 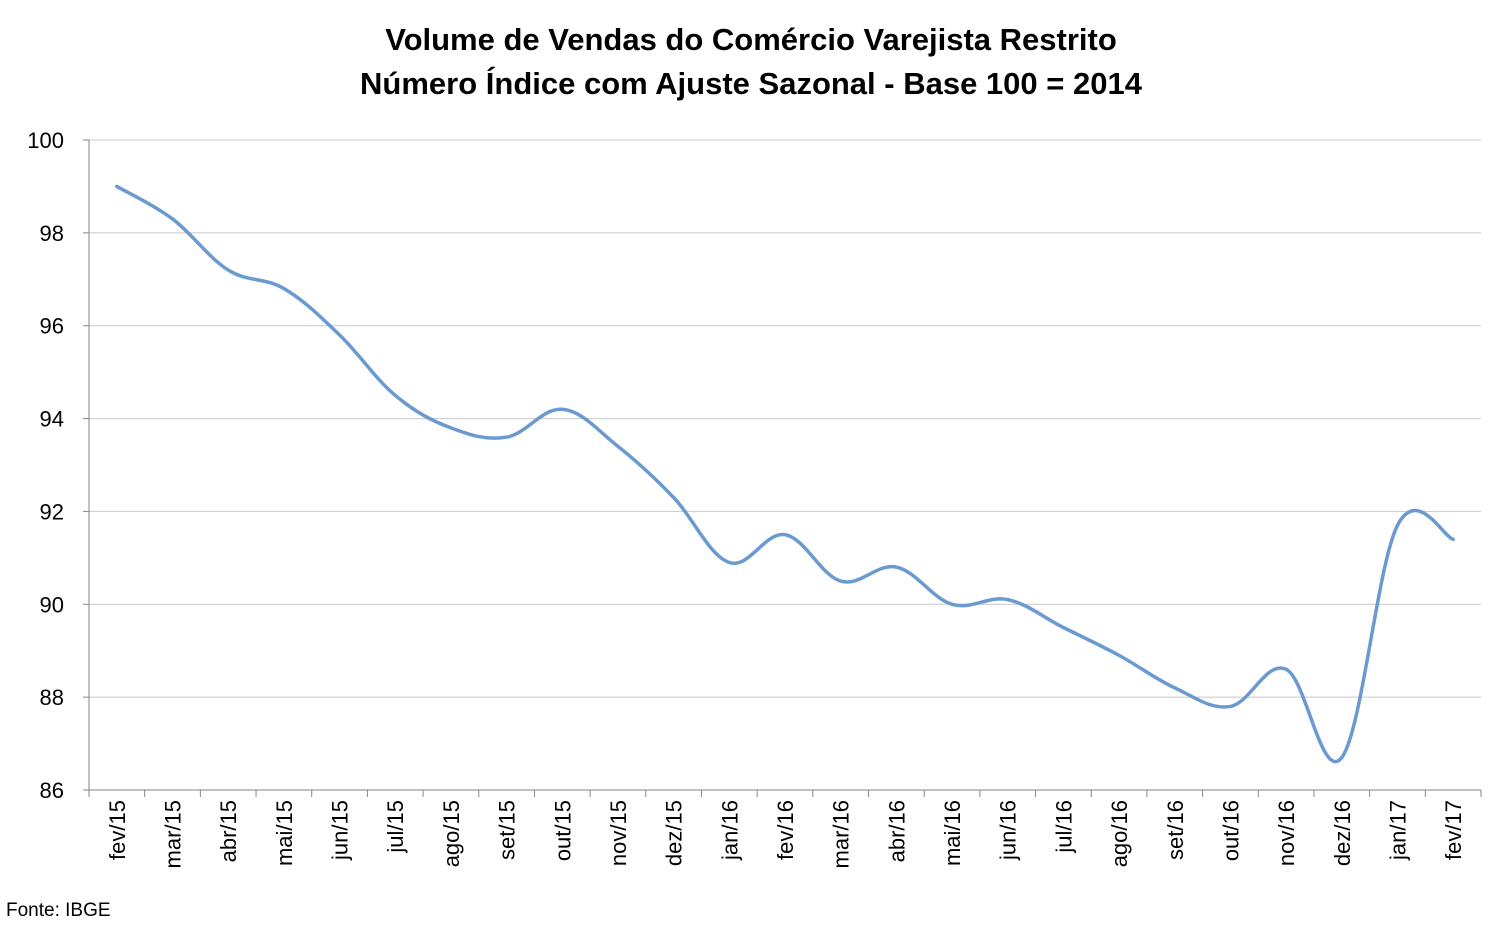 I want to click on y-tick-label: 96, so click(x=52, y=326).